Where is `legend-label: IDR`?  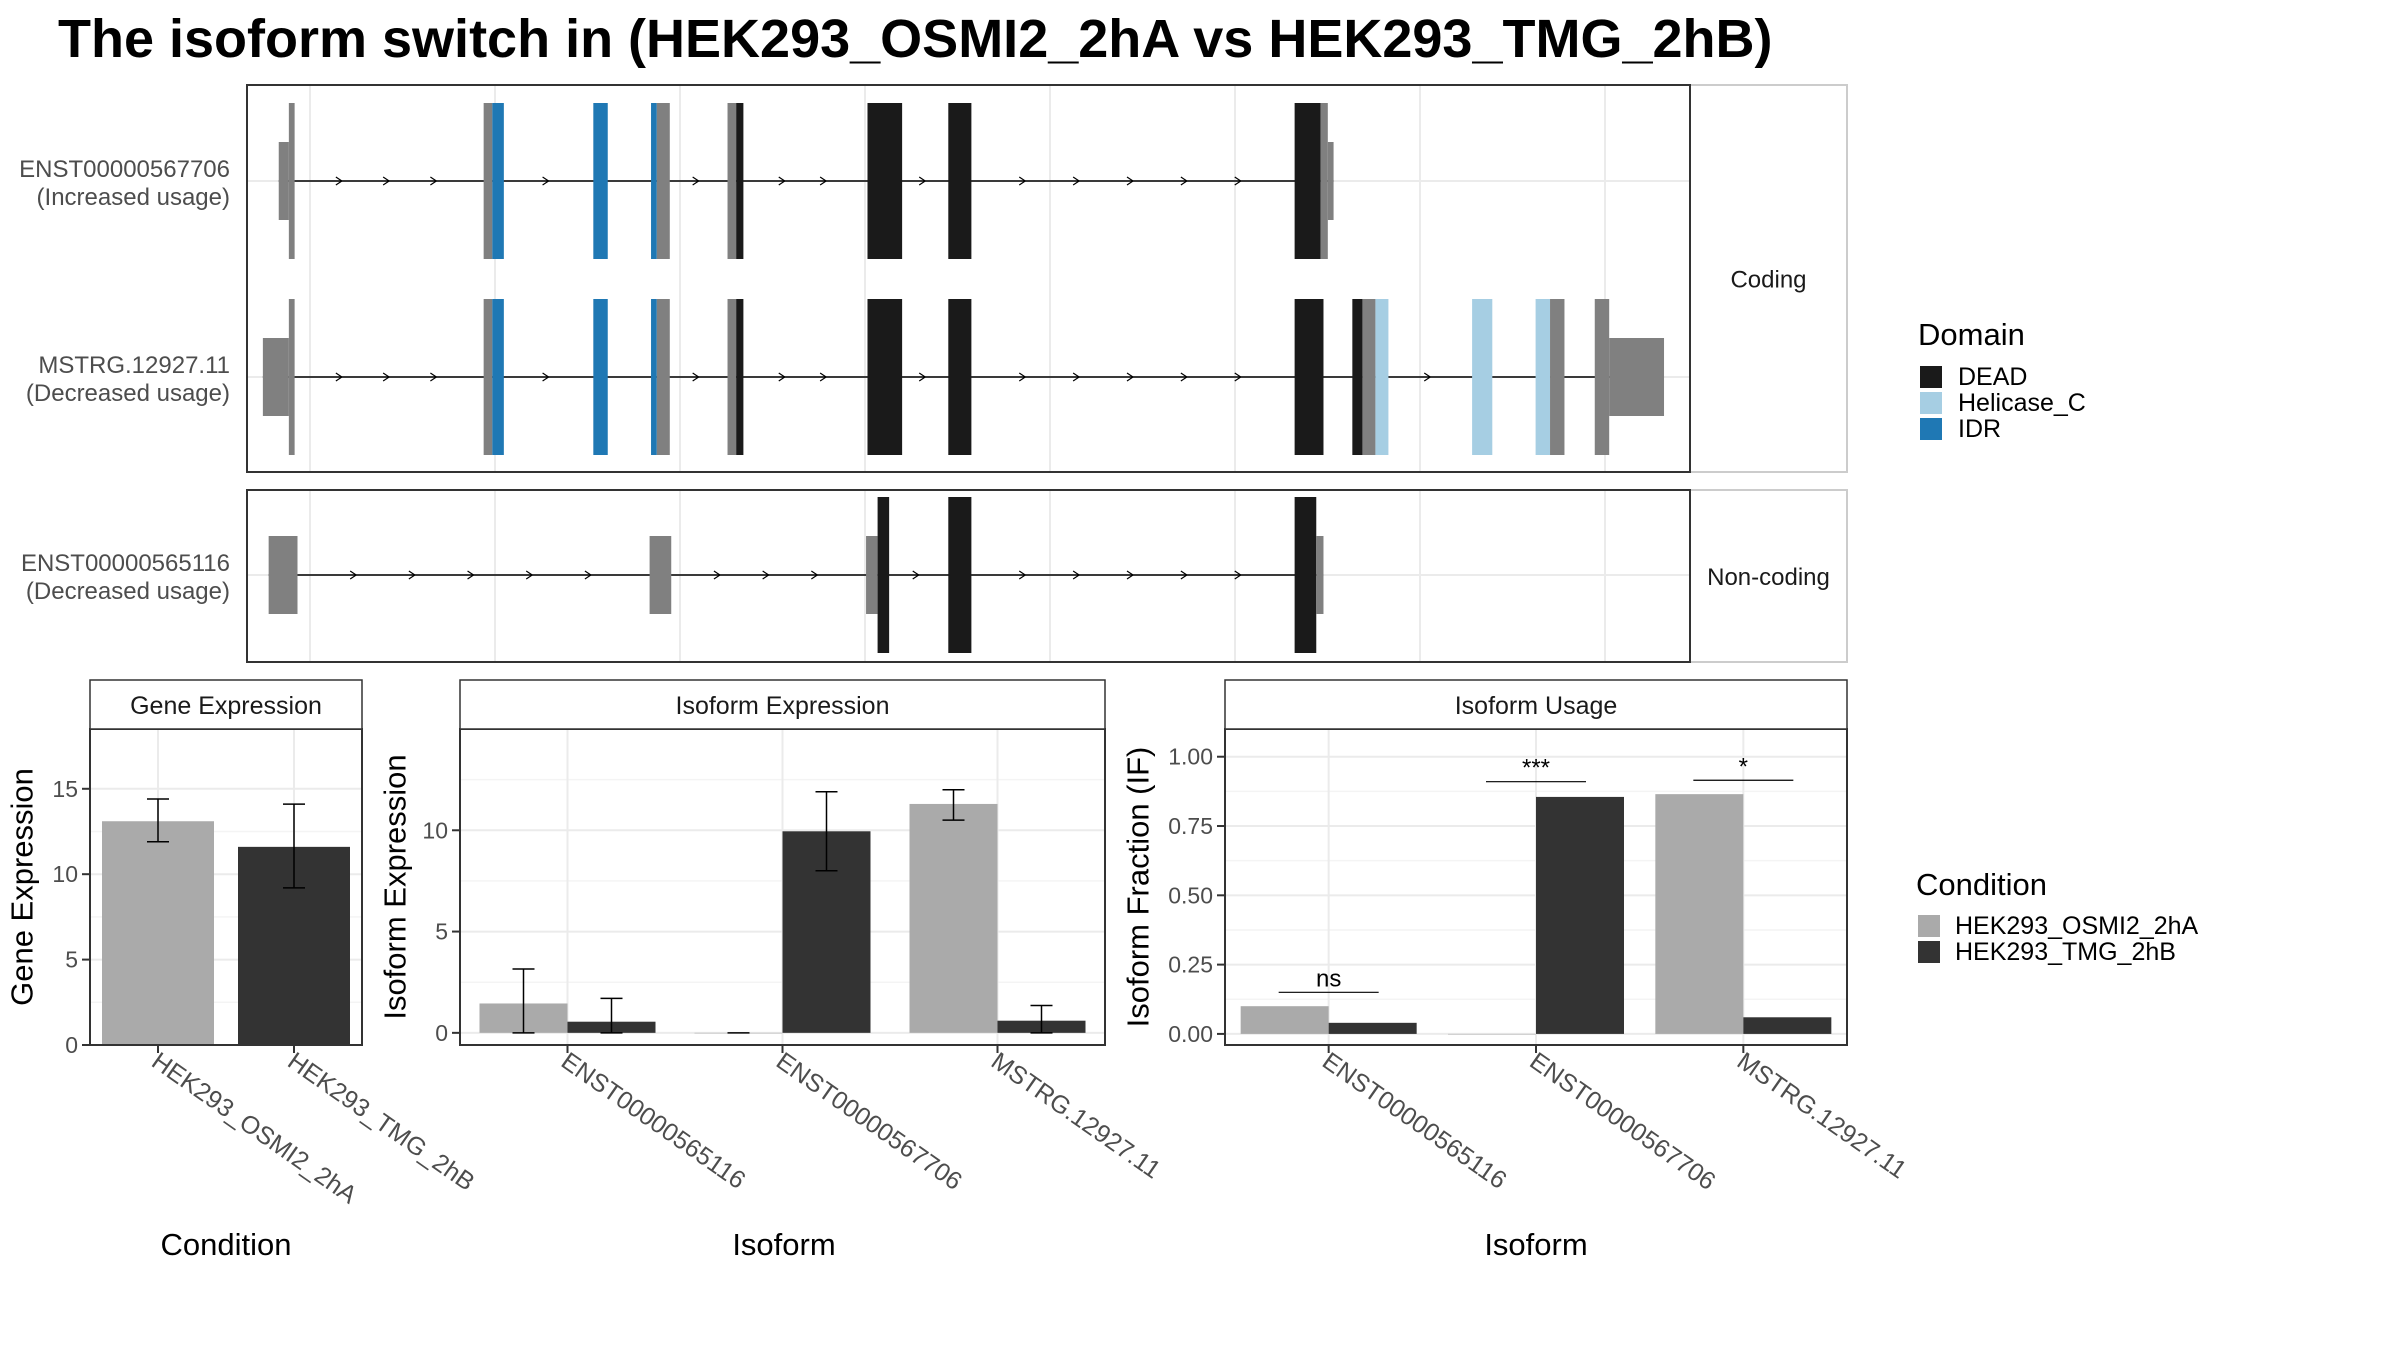
legend-label: IDR is located at coordinates (1979, 429).